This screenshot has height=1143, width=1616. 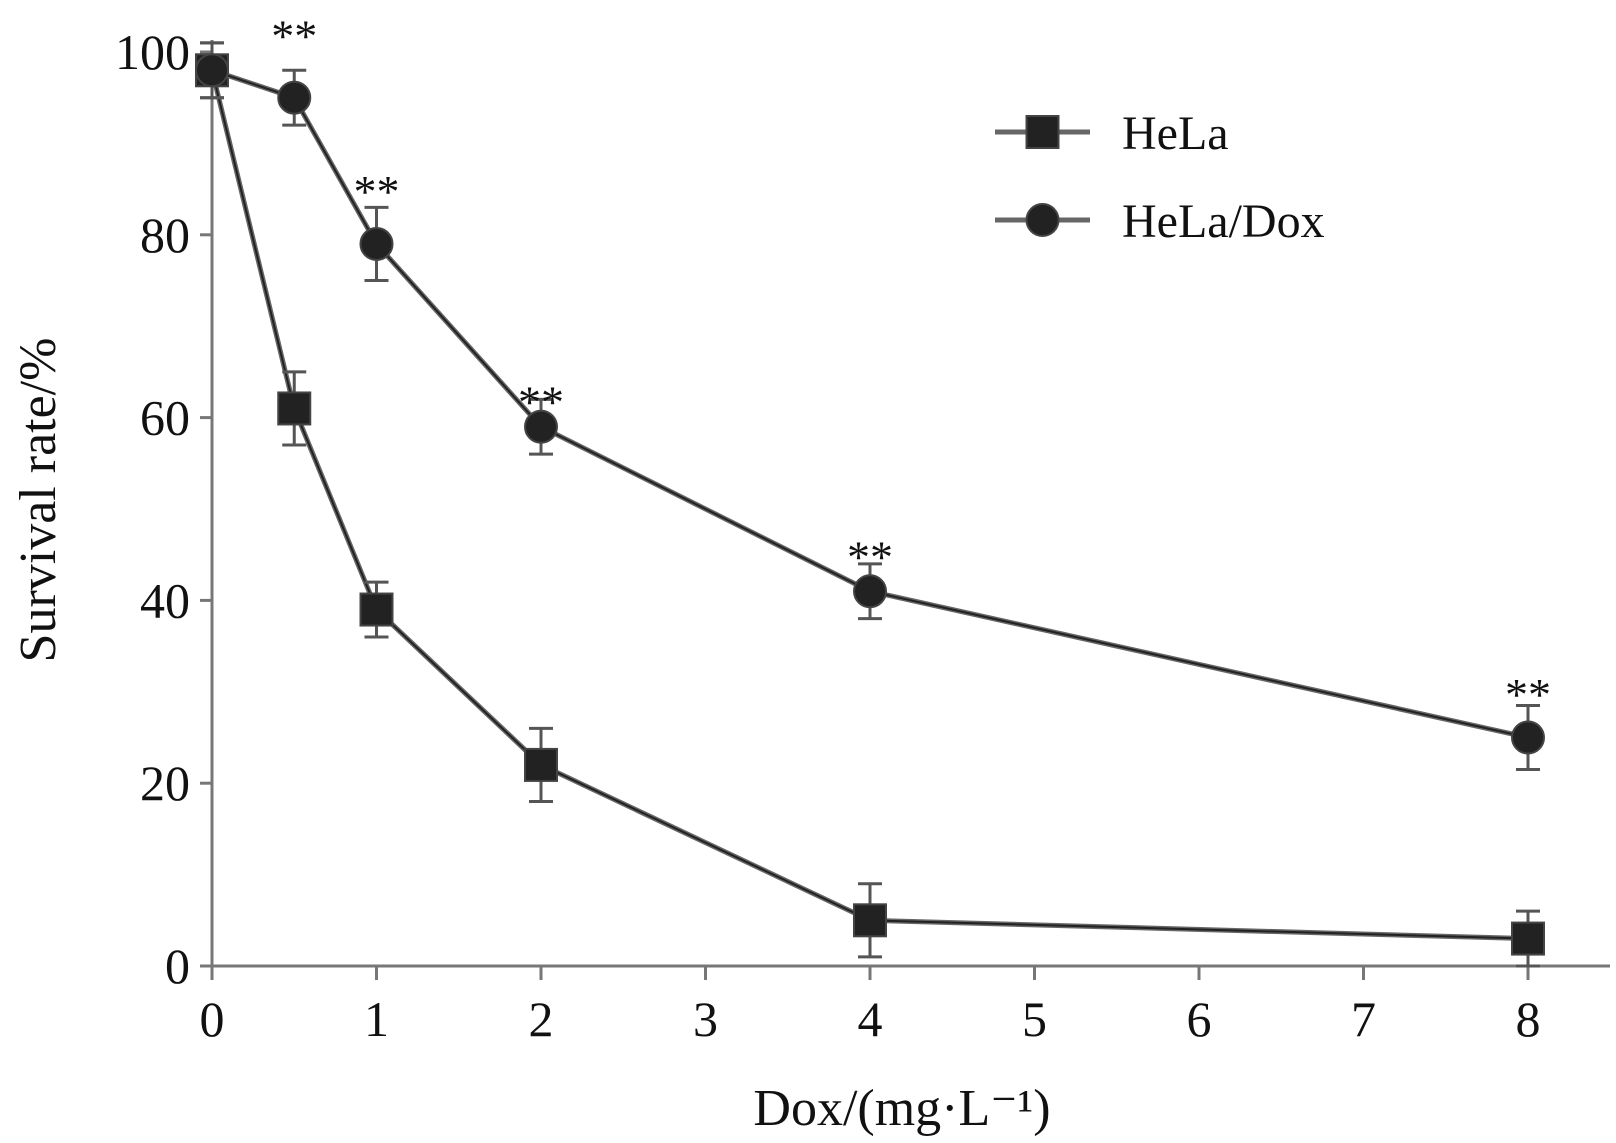 I want to click on x-axis-title: Dox/(mg·L⁻¹), so click(x=901, y=1108).